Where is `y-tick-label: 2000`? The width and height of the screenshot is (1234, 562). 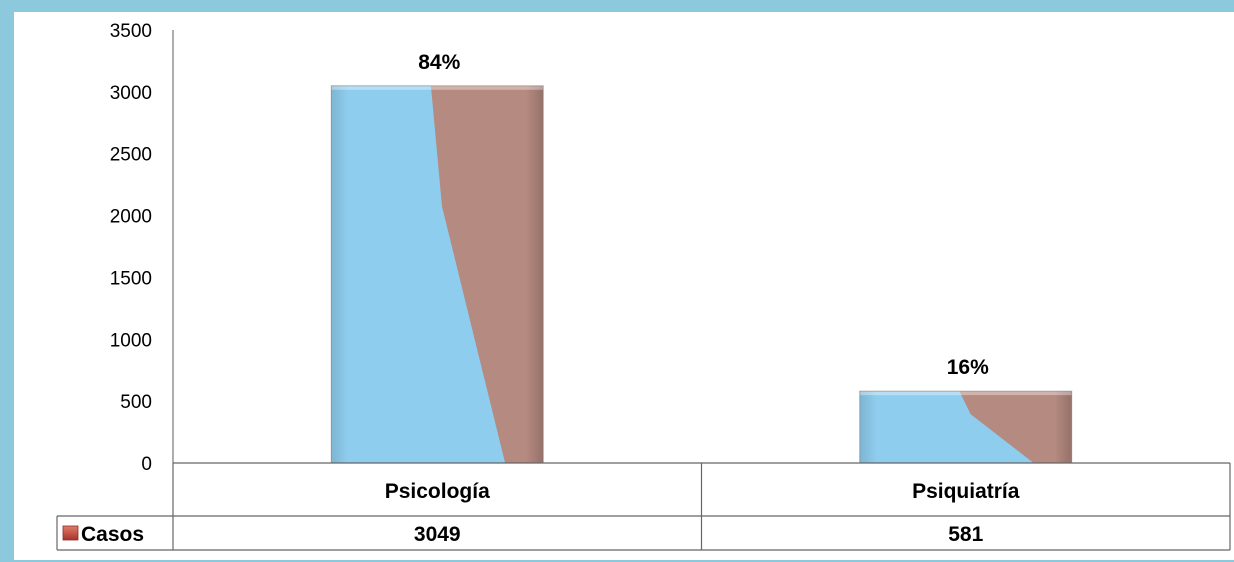
y-tick-label: 2000 is located at coordinates (131, 217).